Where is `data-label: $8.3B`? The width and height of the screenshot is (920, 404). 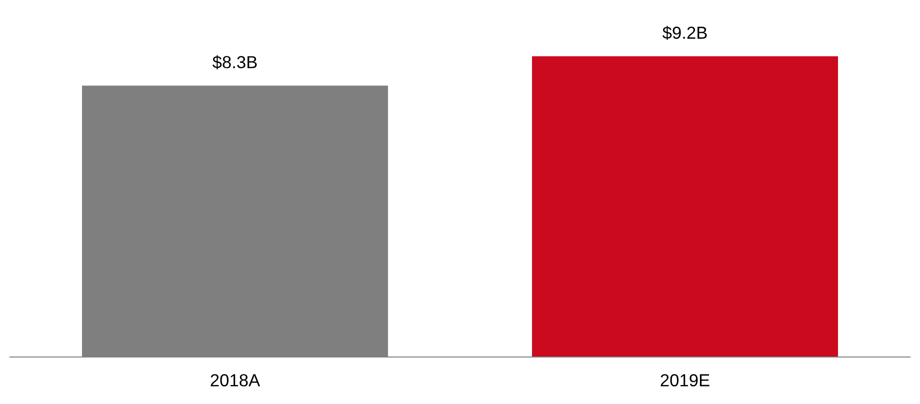
data-label: $8.3B is located at coordinates (234, 62).